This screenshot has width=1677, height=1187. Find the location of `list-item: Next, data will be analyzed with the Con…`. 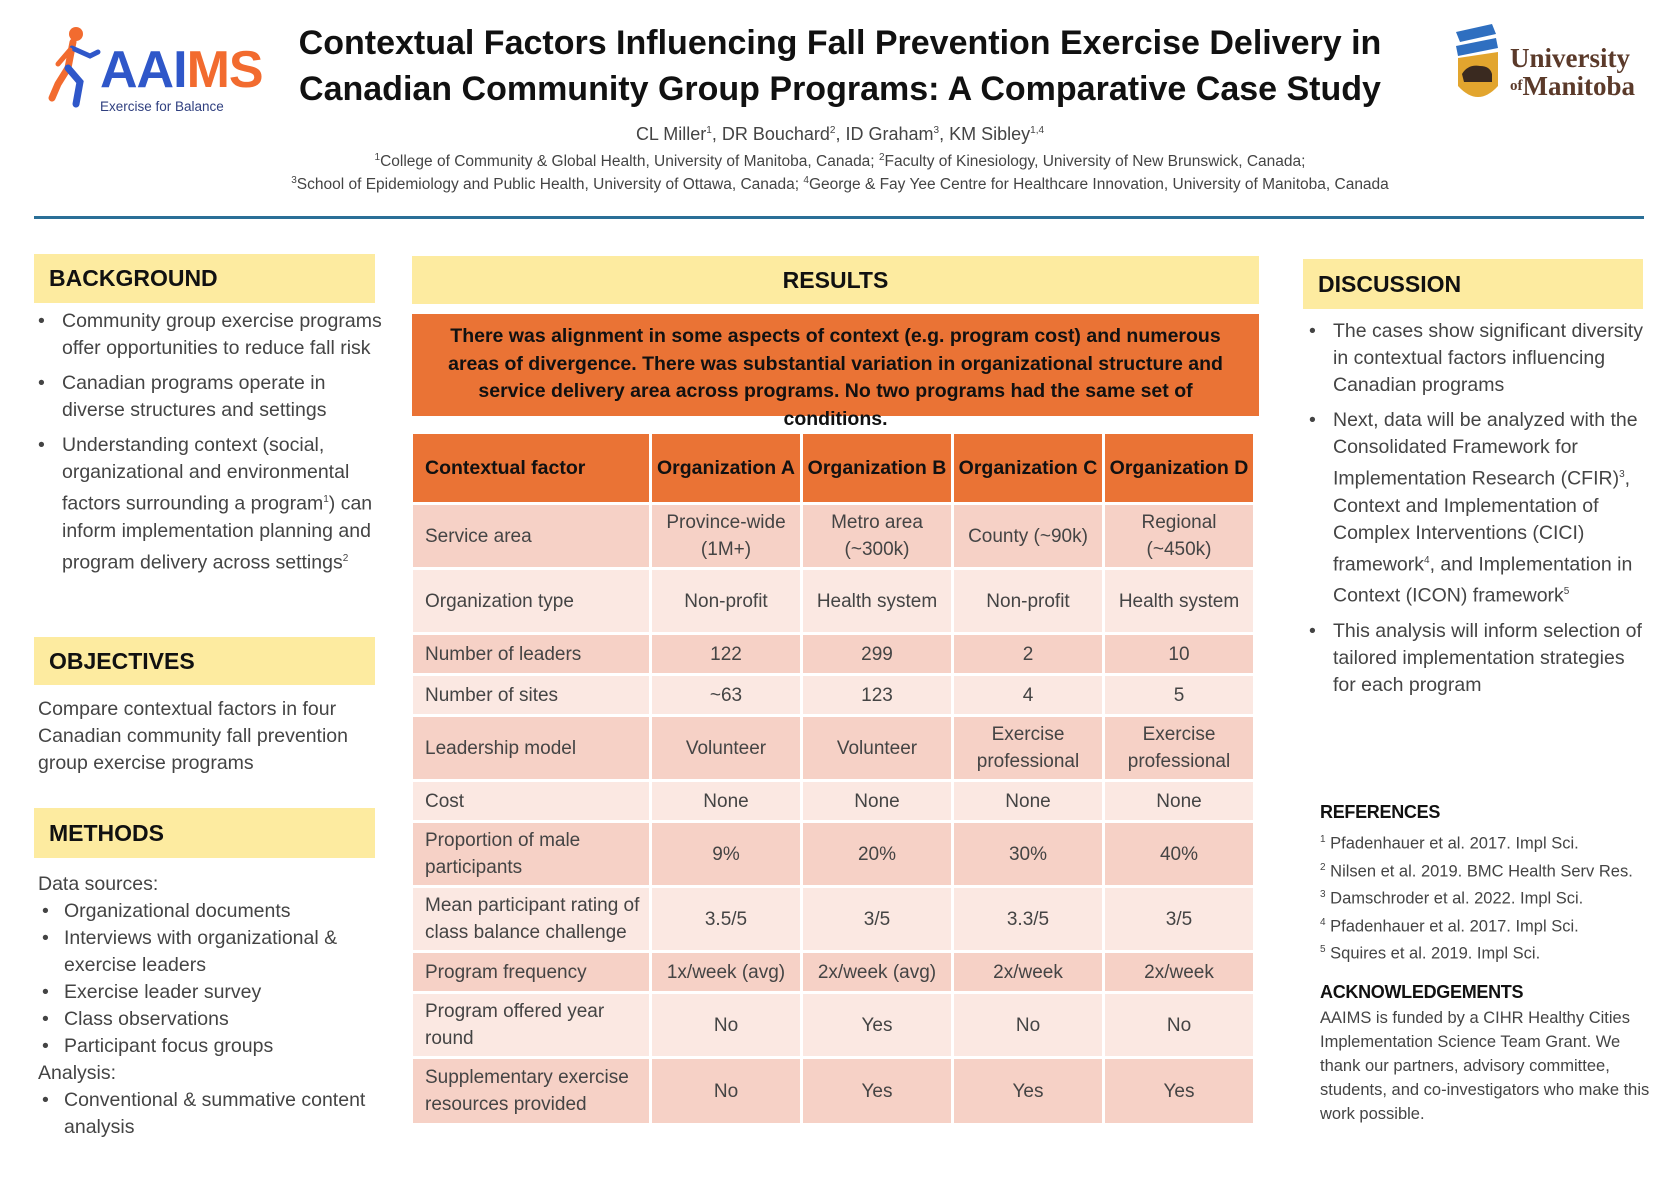

list-item: Next, data will be analyzed with the Con… is located at coordinates (1477, 508).